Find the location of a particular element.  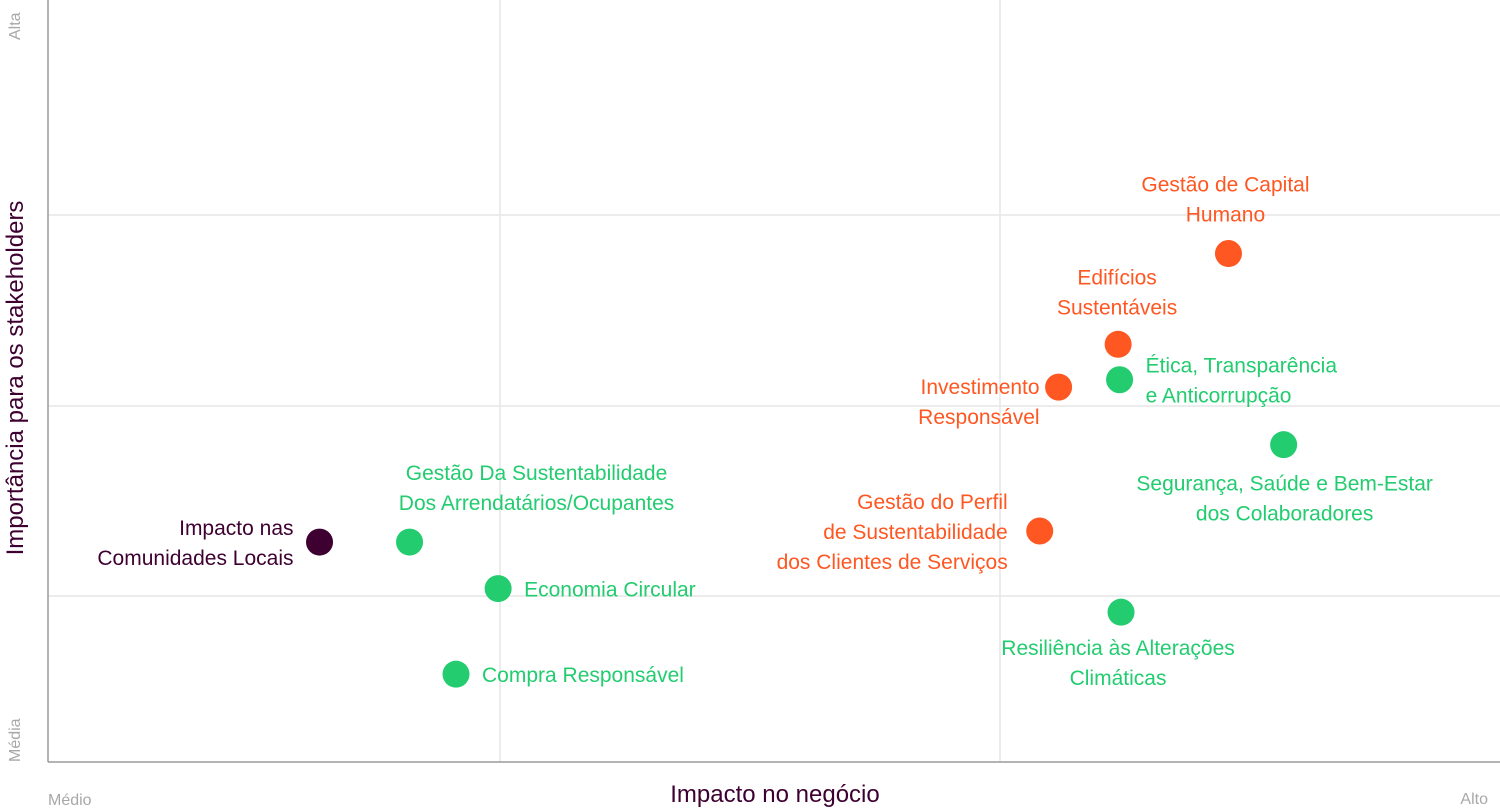

data-point: Gestão de Capital Humano is located at coordinates (1225, 221).